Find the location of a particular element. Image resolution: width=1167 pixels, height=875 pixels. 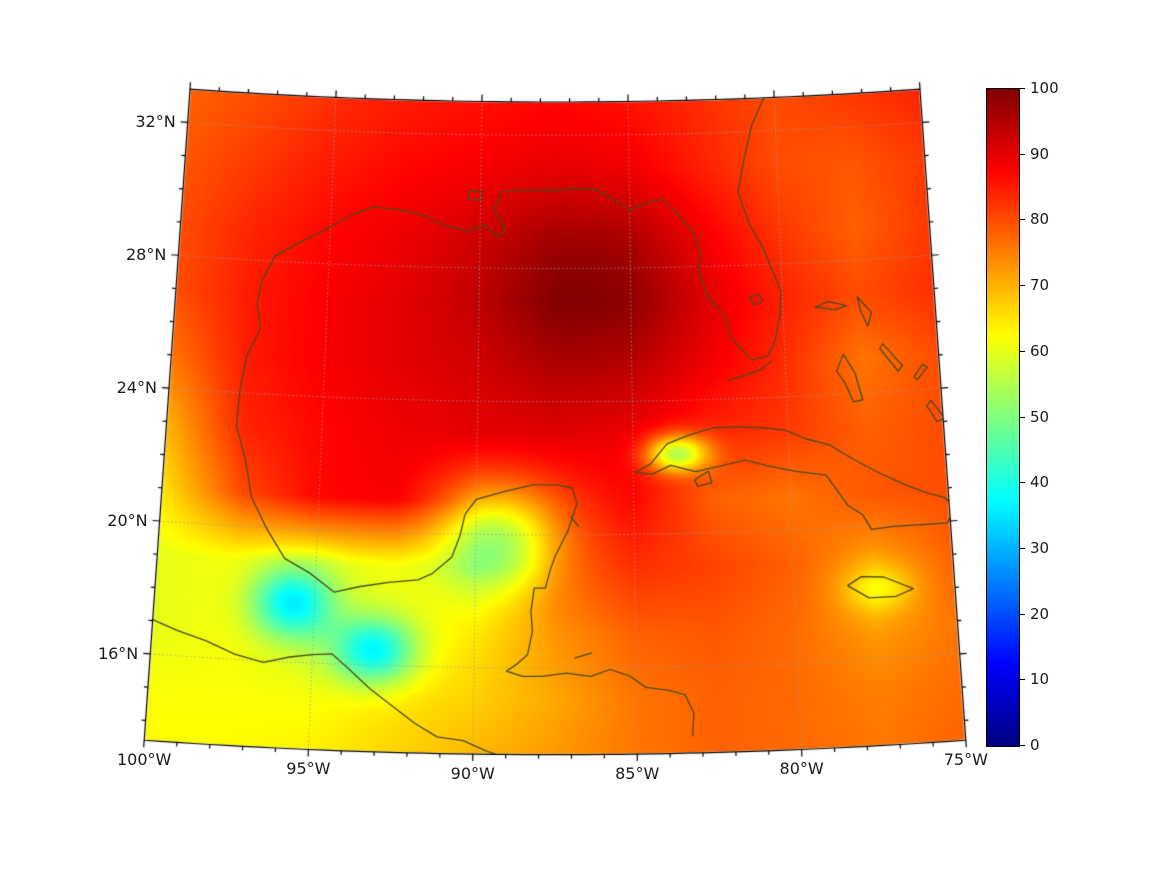

y-tick-label: 28°N is located at coordinates (146, 255).